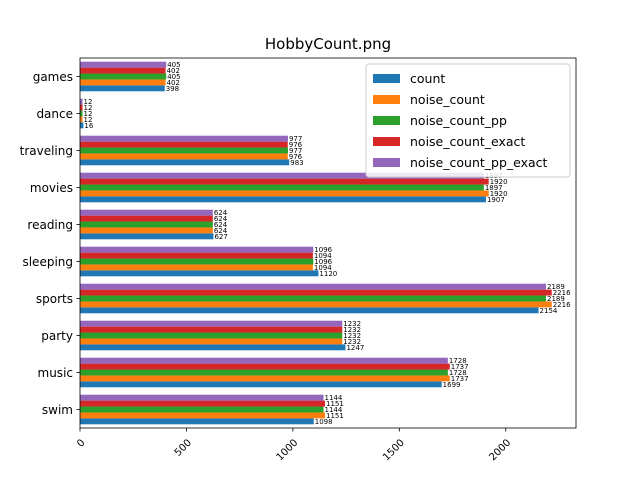 The height and width of the screenshot is (480, 640). What do you see at coordinates (282, 187) in the screenshot?
I see `bar-movies-noise_count_pp` at bounding box center [282, 187].